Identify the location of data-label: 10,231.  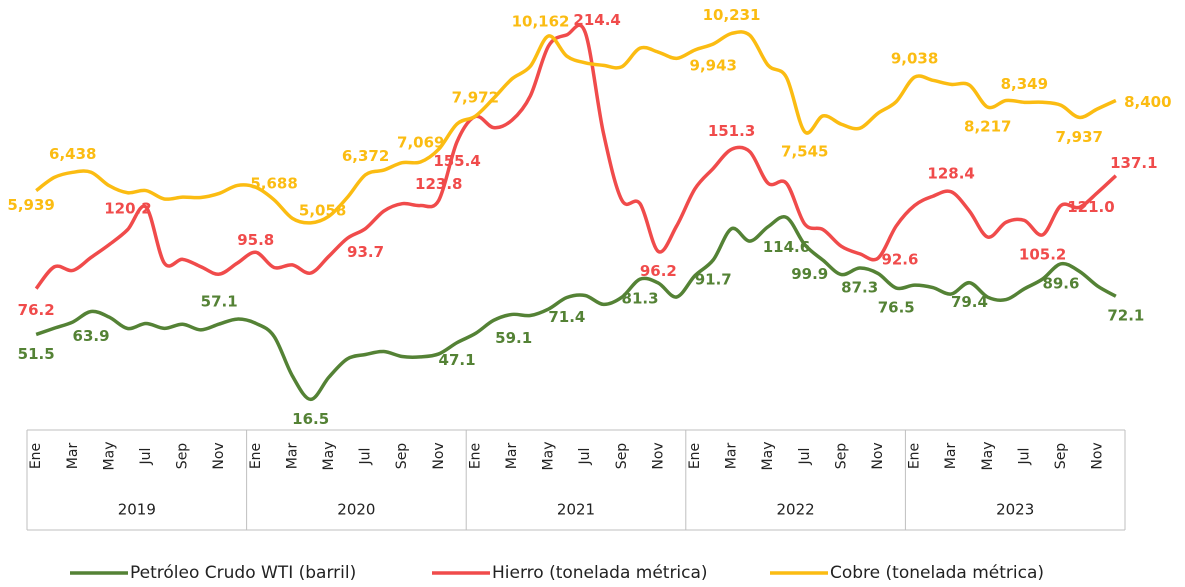
(732, 15).